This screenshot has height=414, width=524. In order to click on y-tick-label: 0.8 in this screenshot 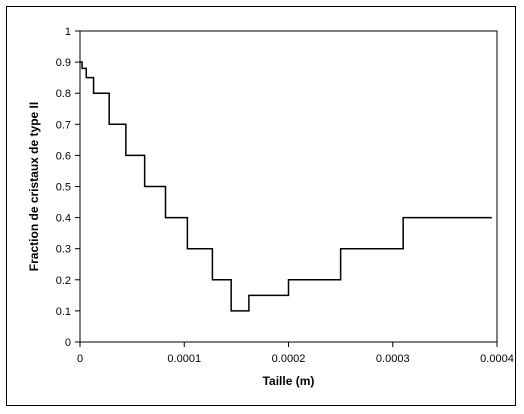, I will do `click(63, 94)`.